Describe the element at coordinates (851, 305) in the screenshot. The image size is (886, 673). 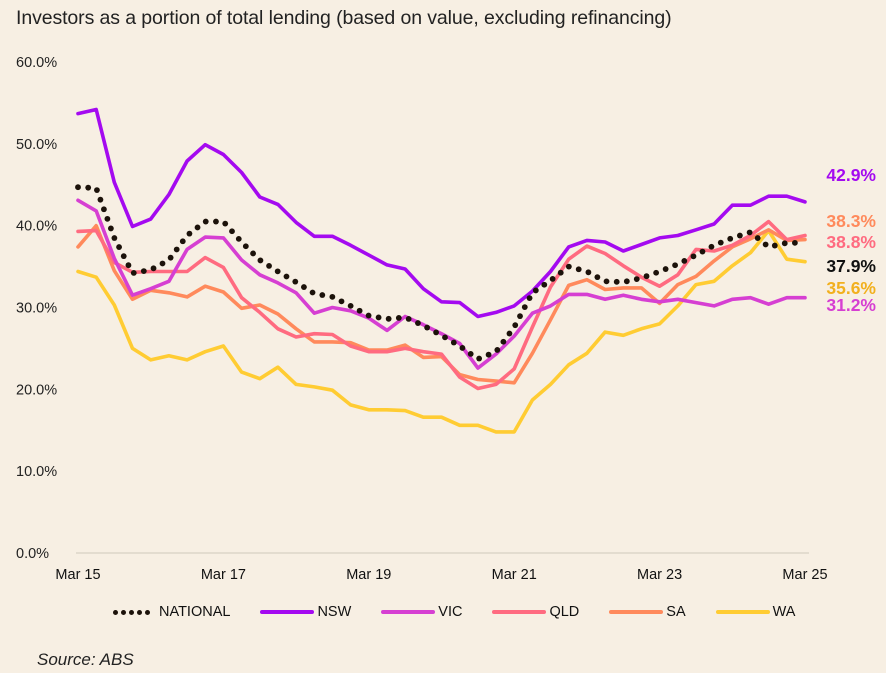
I see `end-value-label: 31.2%` at that location.